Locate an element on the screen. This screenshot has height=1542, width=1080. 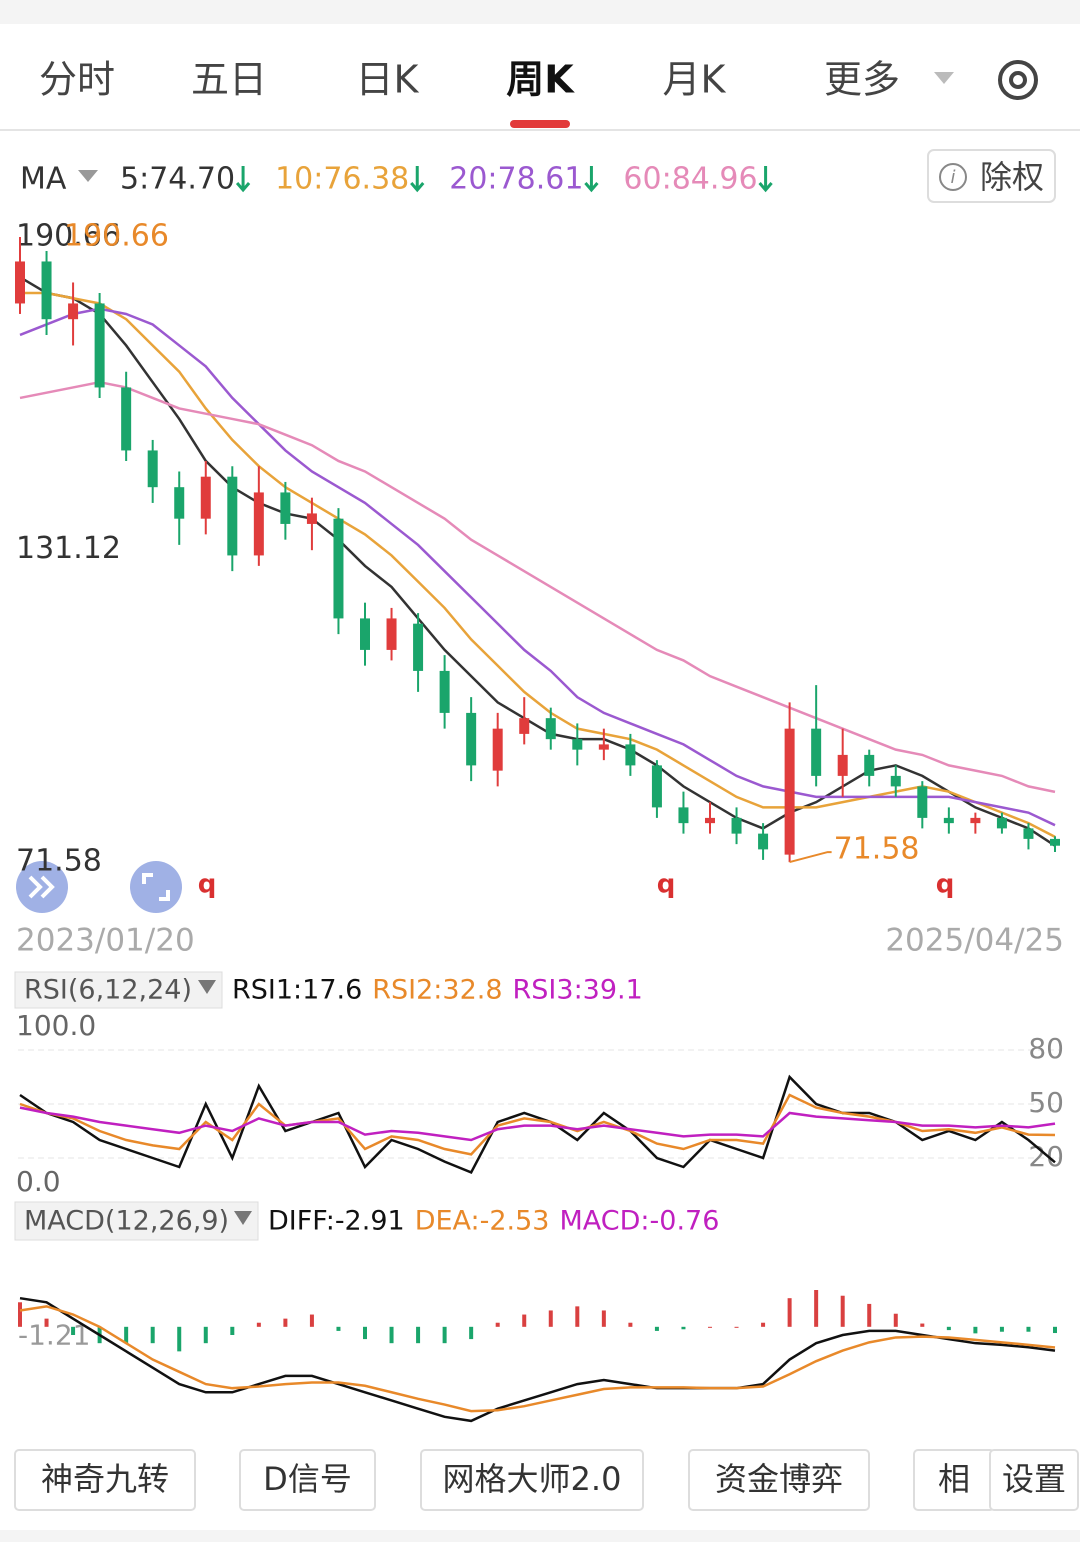
macd-dropdown is located at coordinates (243, 1218).